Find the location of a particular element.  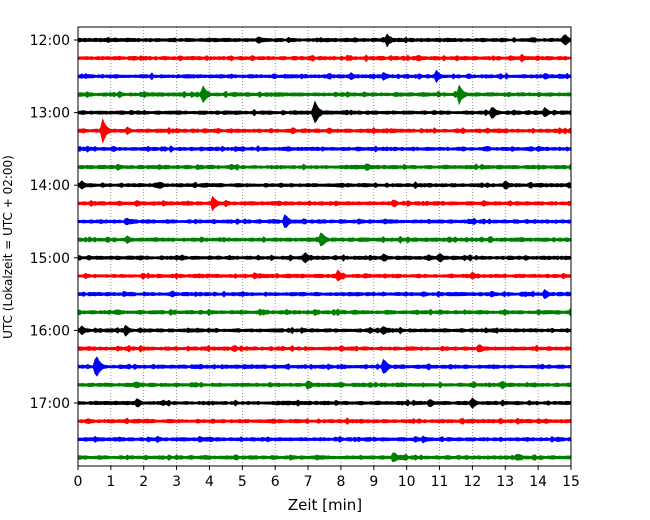

y-axis-ticks: 12:00 13:00 14:00 15:00 16:00 17:00 is located at coordinates (54, 222).